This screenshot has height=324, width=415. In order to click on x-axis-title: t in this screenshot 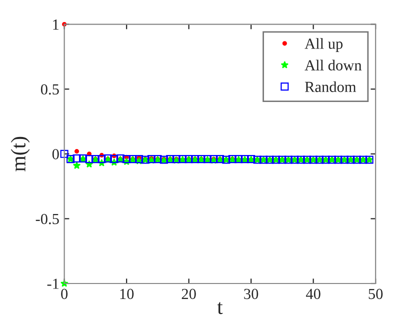, I will do `click(220, 308)`.